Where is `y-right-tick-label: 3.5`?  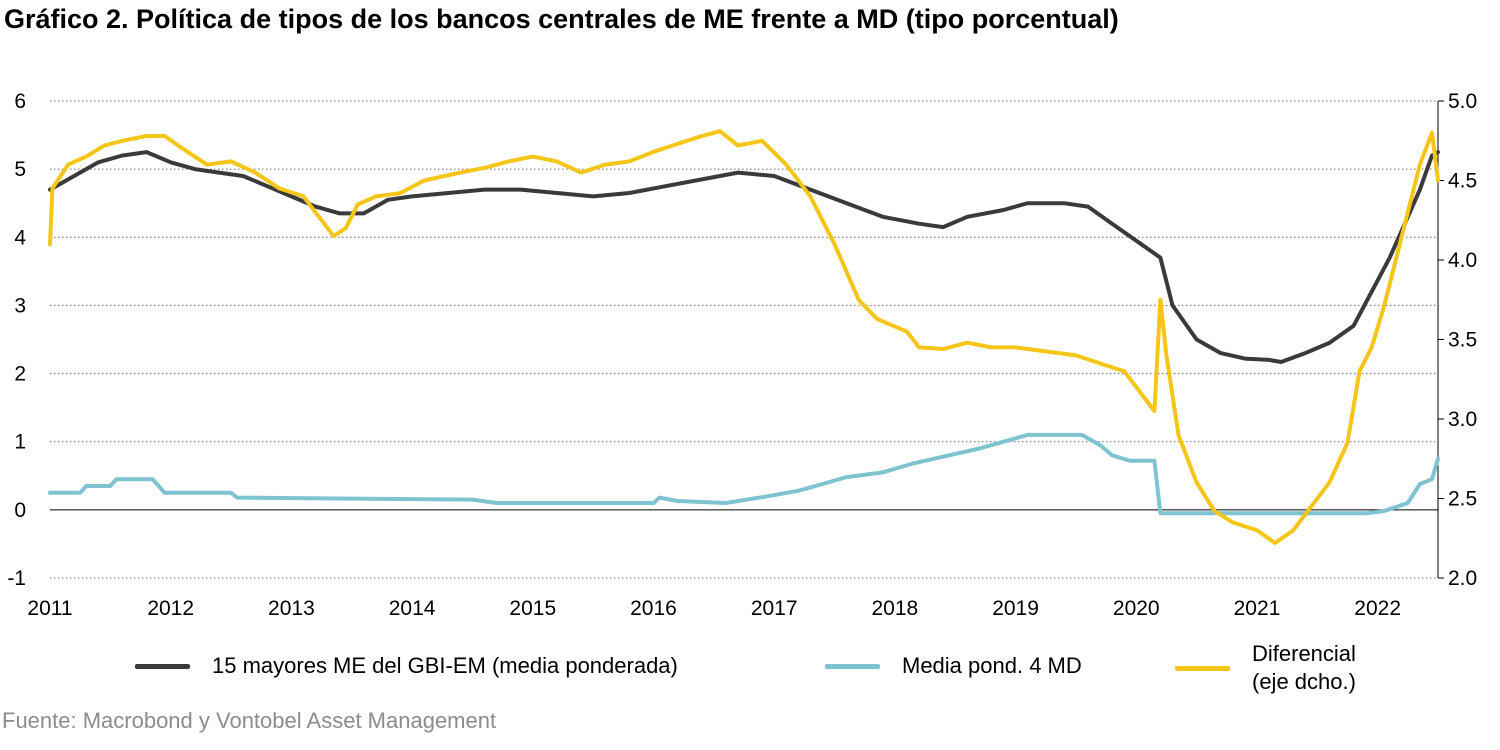
y-right-tick-label: 3.5 is located at coordinates (1462, 340).